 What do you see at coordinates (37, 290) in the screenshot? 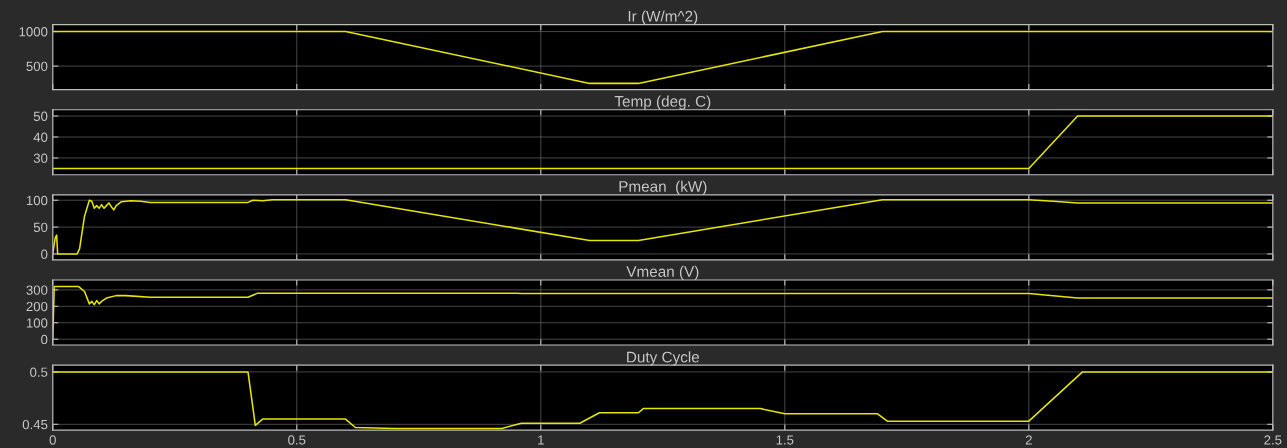
I see `y-tick-label: 300` at bounding box center [37, 290].